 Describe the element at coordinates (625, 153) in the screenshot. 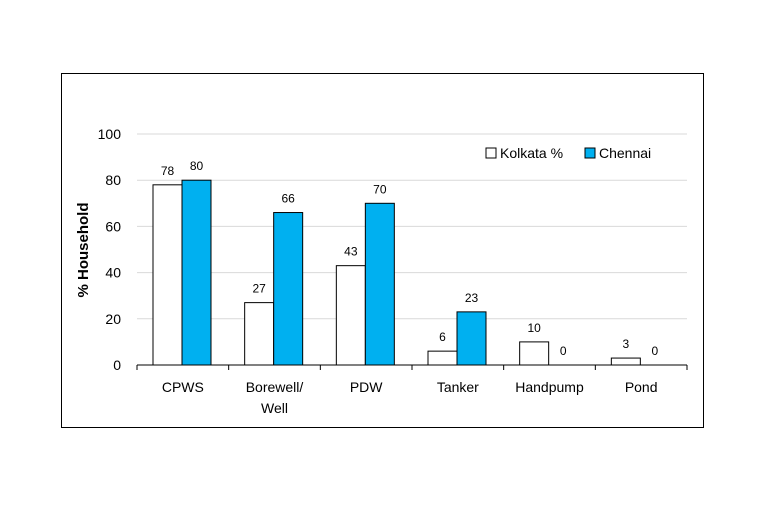

I see `legend-label-chennai: Chennai` at that location.